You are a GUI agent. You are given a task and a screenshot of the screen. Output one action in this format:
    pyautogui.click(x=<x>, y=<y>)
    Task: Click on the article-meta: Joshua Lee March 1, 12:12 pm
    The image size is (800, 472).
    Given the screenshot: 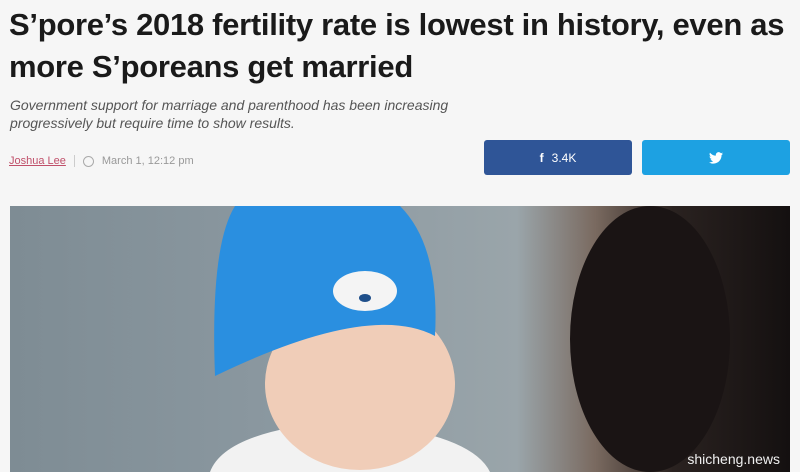 What is the action you would take?
    pyautogui.click(x=101, y=161)
    